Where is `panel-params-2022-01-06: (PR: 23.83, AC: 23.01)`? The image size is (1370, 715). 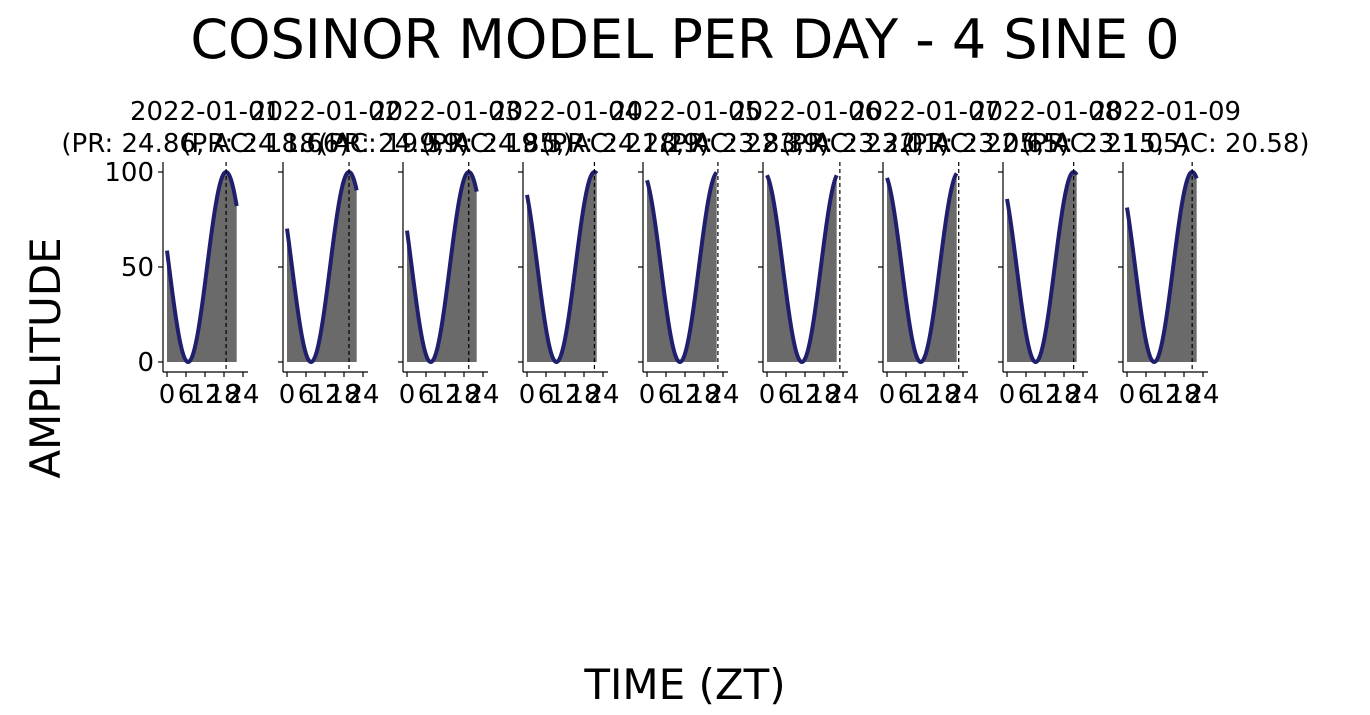 panel-params-2022-01-06: (PR: 23.83, AC: 23.01) is located at coordinates (805, 144).